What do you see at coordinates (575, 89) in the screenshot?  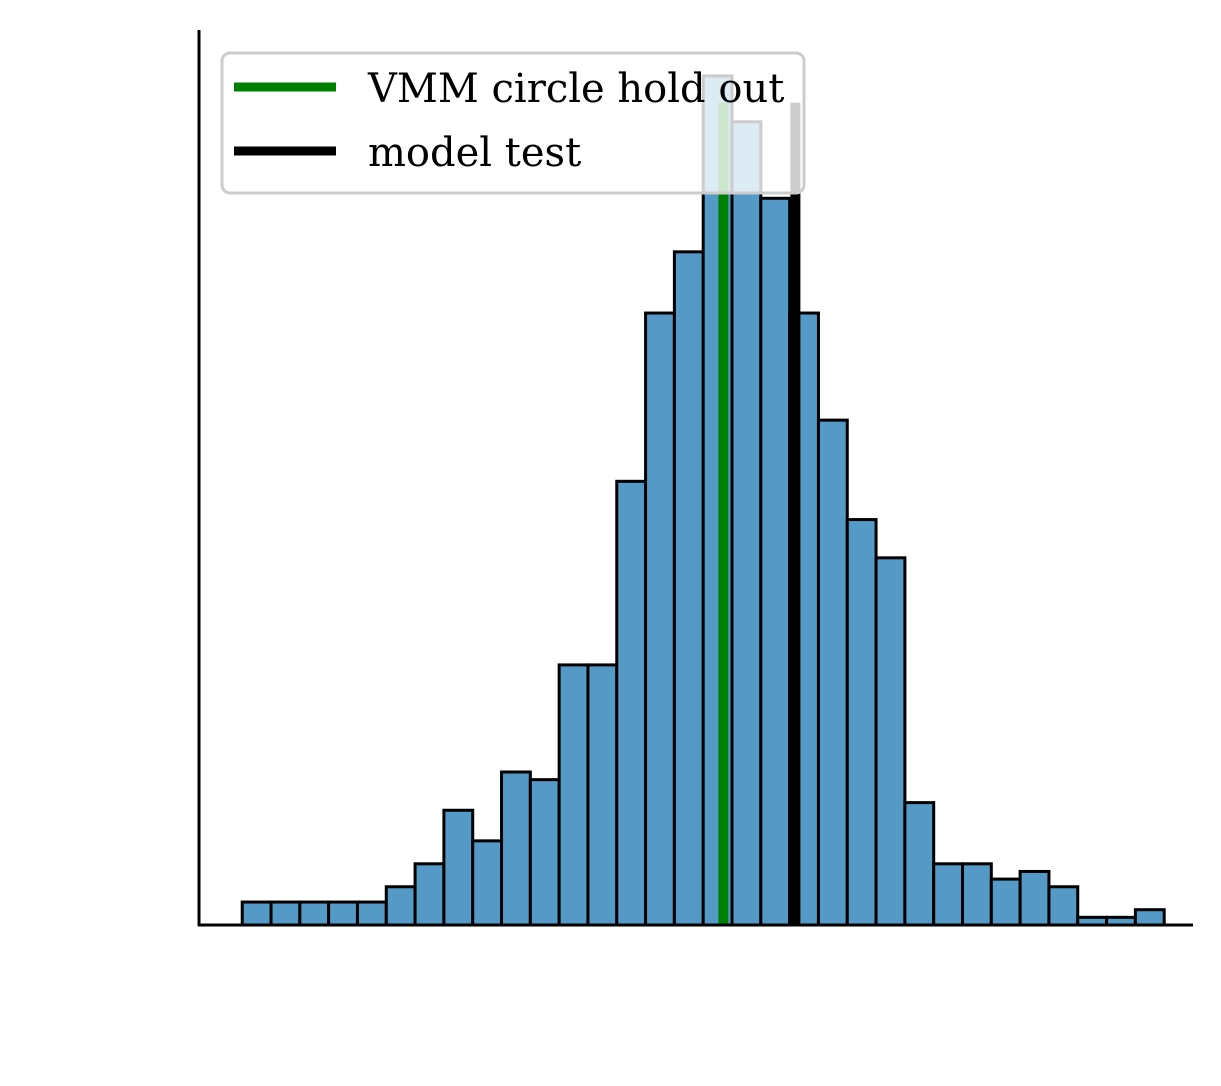 I see `legend-label-vmm: VMM circle hold out` at bounding box center [575, 89].